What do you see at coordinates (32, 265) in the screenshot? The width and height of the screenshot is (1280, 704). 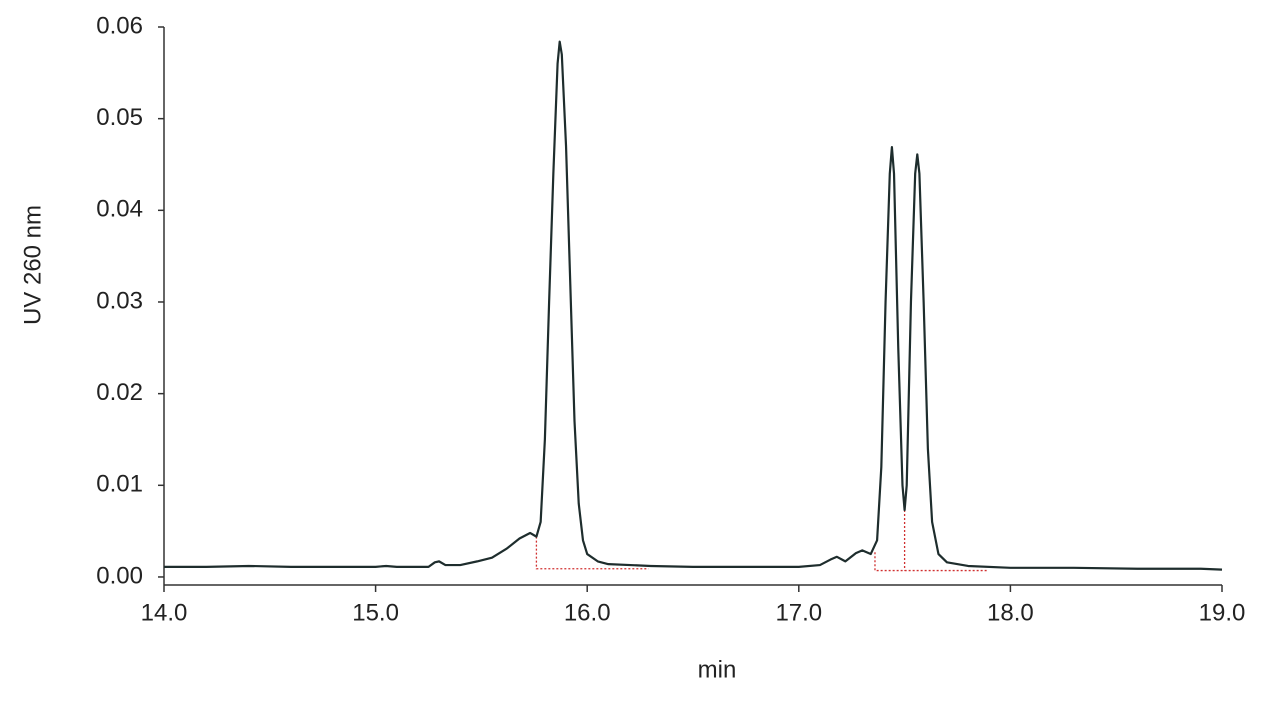 I see `y-axis-label: UV 260 nm` at bounding box center [32, 265].